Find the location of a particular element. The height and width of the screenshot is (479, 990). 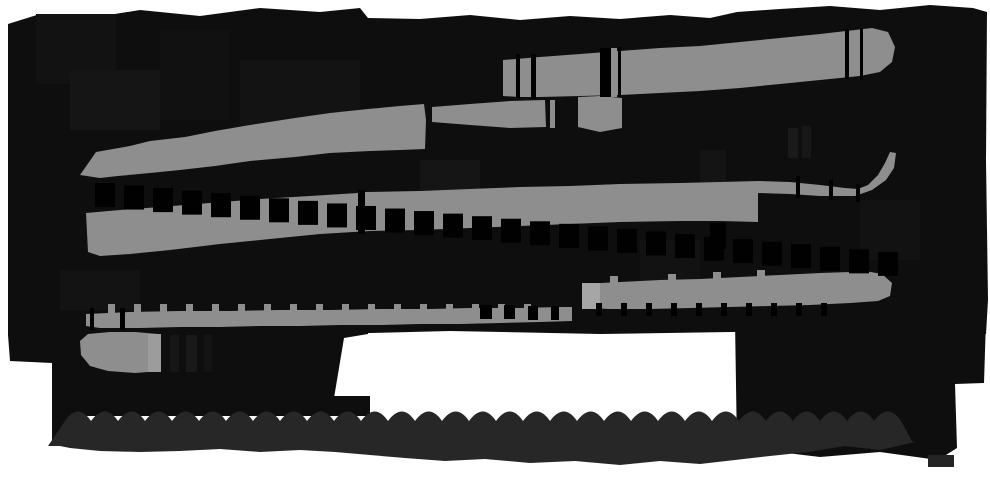

band-lower-right is located at coordinates (737, 290).